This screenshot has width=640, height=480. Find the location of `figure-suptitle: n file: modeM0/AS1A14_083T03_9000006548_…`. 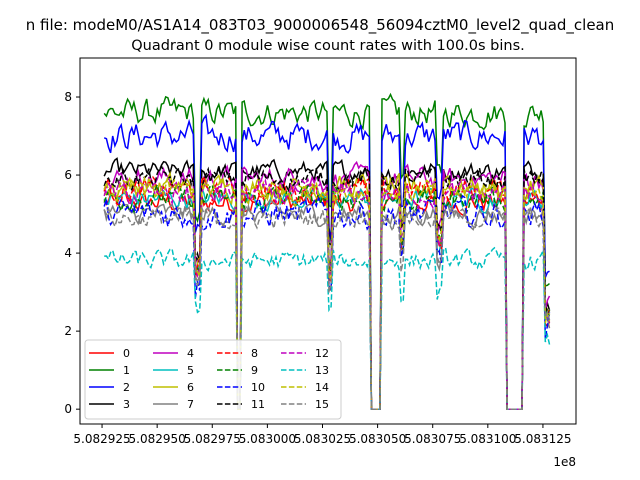

figure-suptitle: n file: modeM0/AS1A14_083T03_9000006548_… is located at coordinates (320, 25).